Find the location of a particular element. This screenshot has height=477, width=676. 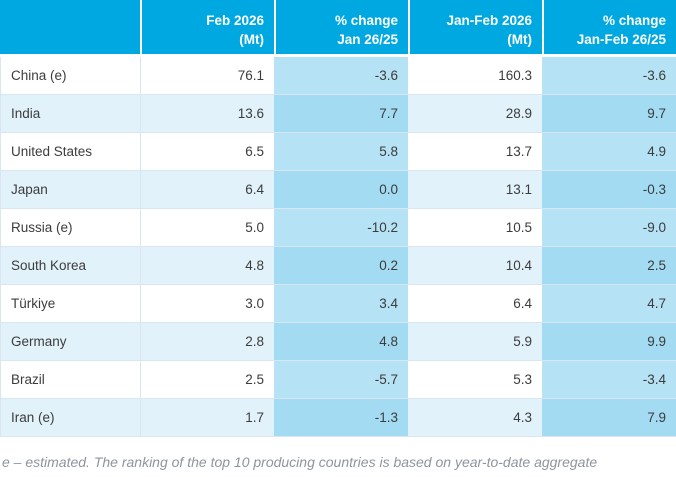

cell-feb-mt: 4.8 is located at coordinates (207, 266).